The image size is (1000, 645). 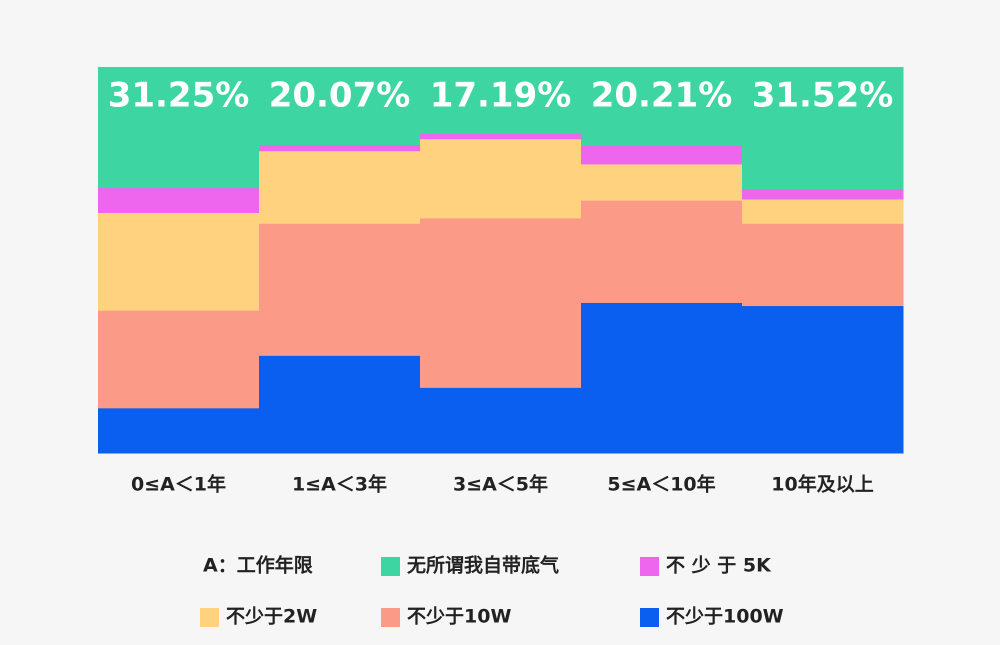 I want to click on legend-label: 不 少 于 5K, so click(x=719, y=566).